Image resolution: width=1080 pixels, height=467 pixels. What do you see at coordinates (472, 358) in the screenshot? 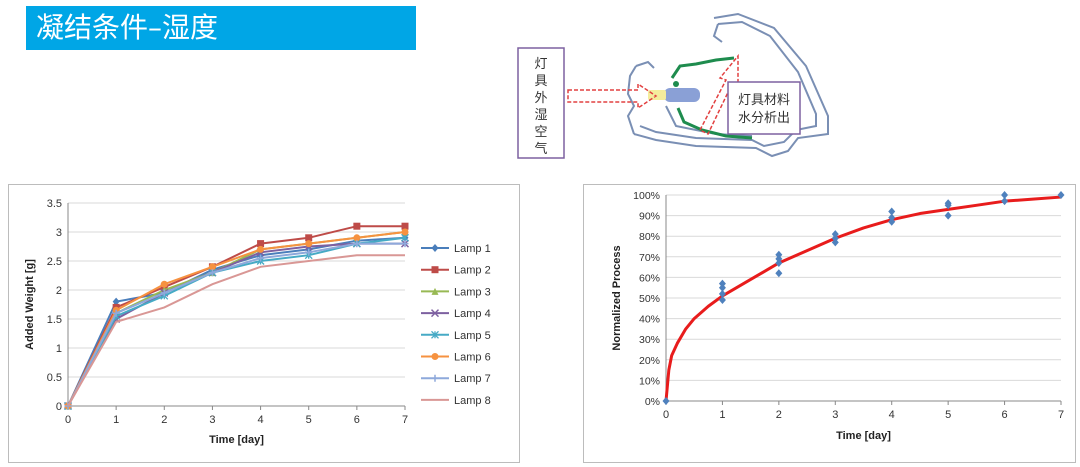
I see `legend-label: Lamp 6` at bounding box center [472, 358].